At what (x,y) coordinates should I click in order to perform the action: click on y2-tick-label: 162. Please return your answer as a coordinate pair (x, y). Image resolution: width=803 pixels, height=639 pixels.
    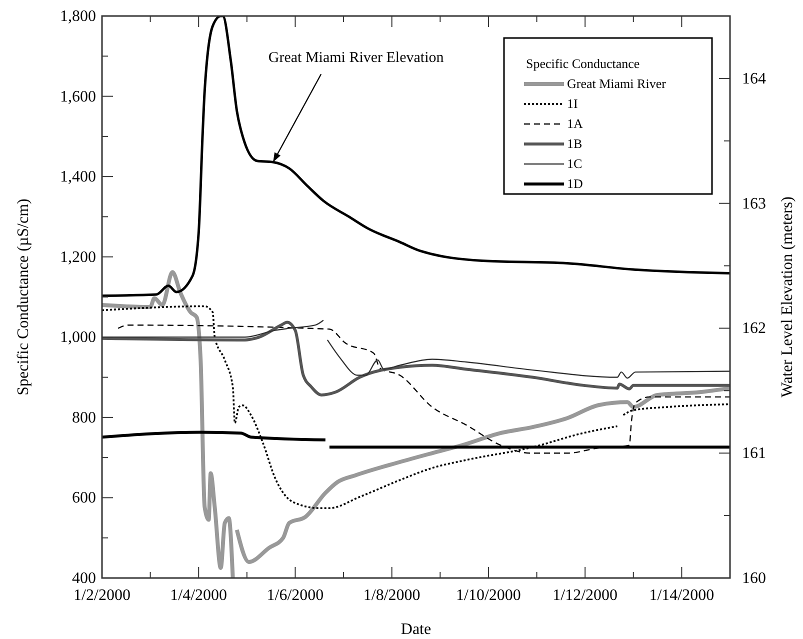
    Looking at the image, I should click on (754, 329).